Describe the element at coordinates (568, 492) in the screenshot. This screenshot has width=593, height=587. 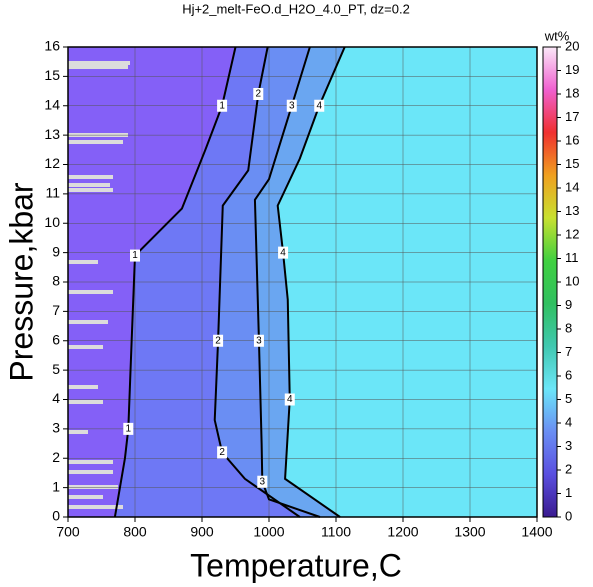
I see `colorbar-tick-label: 1` at that location.